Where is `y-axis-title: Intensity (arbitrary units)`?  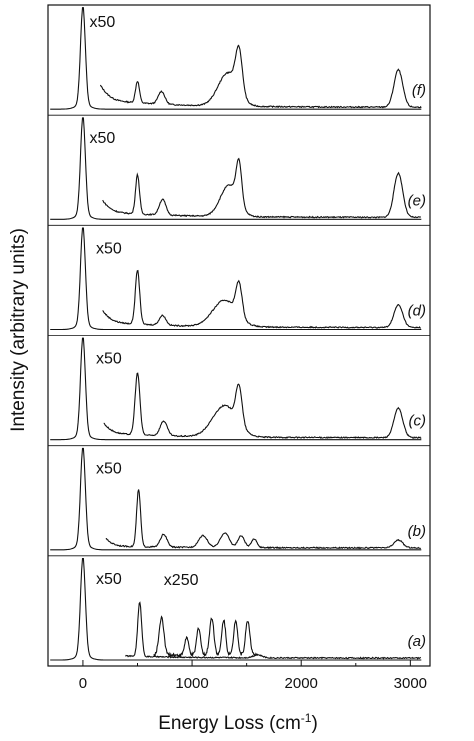 y-axis-title: Intensity (arbitrary units) is located at coordinates (18, 330).